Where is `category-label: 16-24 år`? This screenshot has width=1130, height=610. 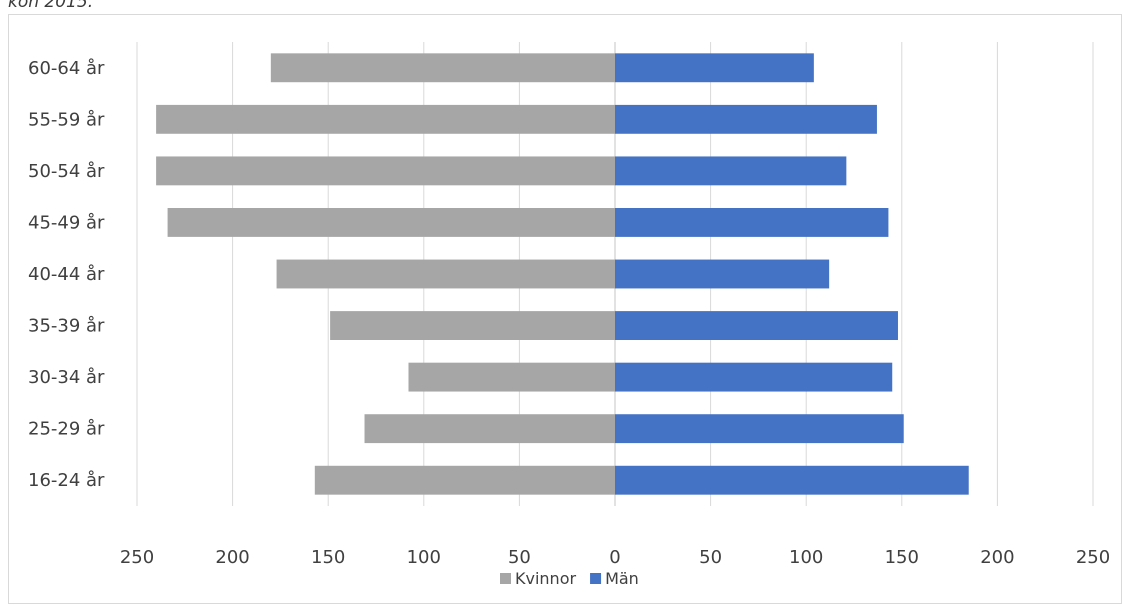
category-label: 16-24 år is located at coordinates (66, 480).